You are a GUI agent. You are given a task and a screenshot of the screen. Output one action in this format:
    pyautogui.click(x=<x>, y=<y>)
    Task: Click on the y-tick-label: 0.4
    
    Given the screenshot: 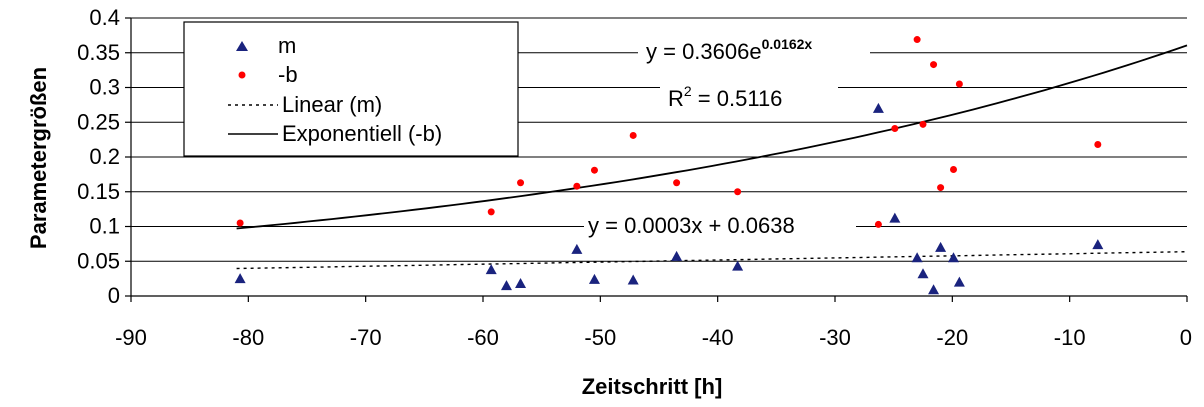 What is the action you would take?
    pyautogui.click(x=104, y=17)
    